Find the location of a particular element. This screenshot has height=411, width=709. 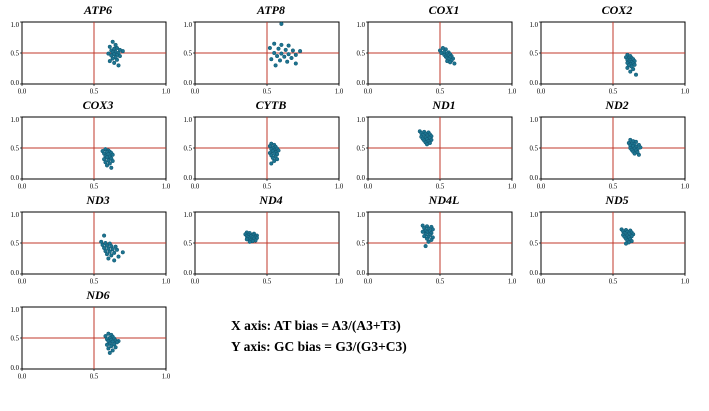

gene-title: ND5 is located at coordinates (617, 200).